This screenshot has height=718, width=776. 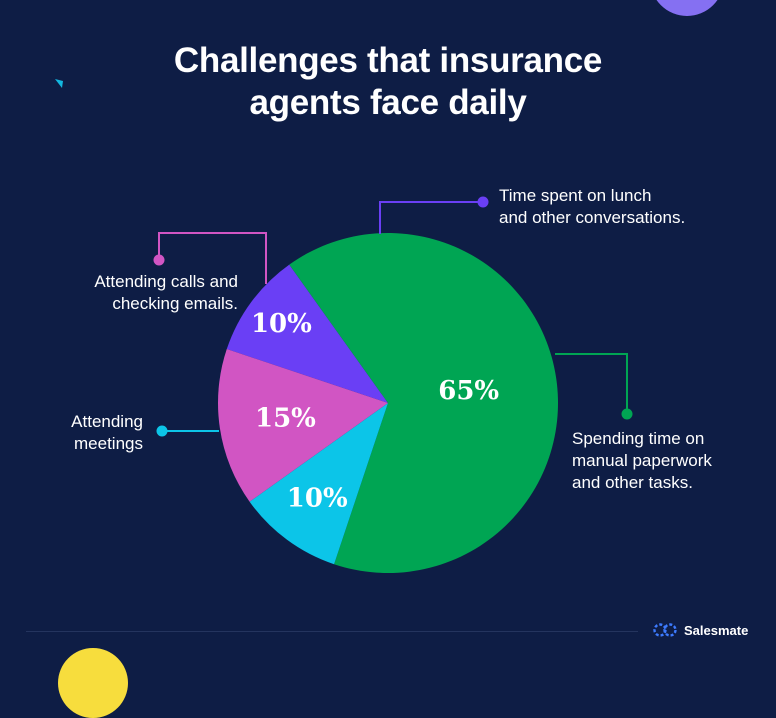 What do you see at coordinates (575, 195) in the screenshot?
I see `callout-lunch-line-1: Time spent on lunch` at bounding box center [575, 195].